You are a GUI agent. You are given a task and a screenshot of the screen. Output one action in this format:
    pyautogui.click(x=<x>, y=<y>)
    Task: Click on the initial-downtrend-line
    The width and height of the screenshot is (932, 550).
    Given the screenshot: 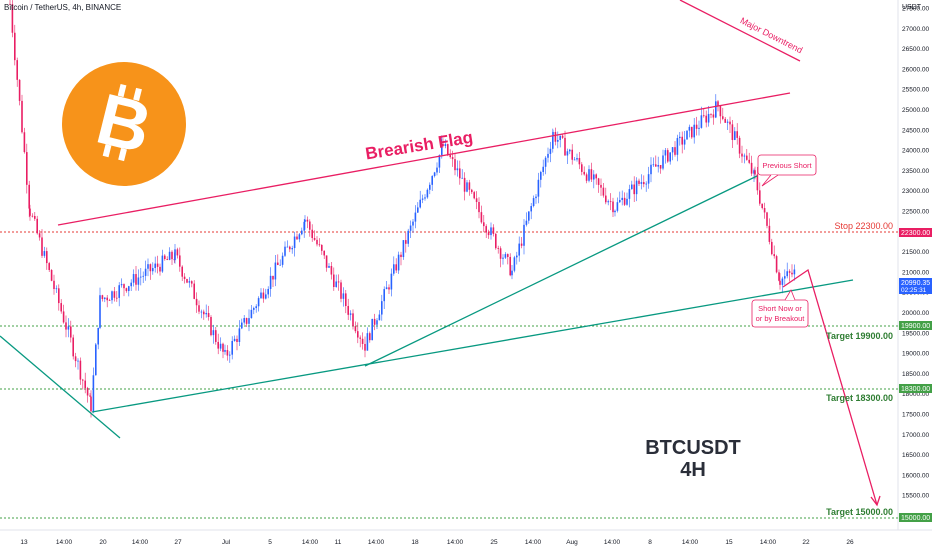 What is the action you would take?
    pyautogui.click(x=60, y=387)
    